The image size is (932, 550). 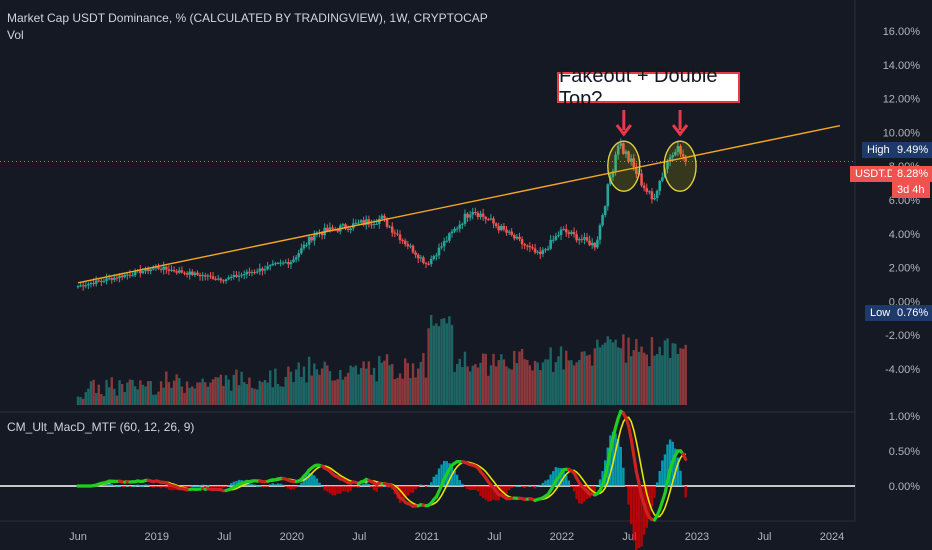 I want to click on indicator-label: CM_Ult_MacD_MTF (60, 12, 26, 9), so click(x=101, y=427).